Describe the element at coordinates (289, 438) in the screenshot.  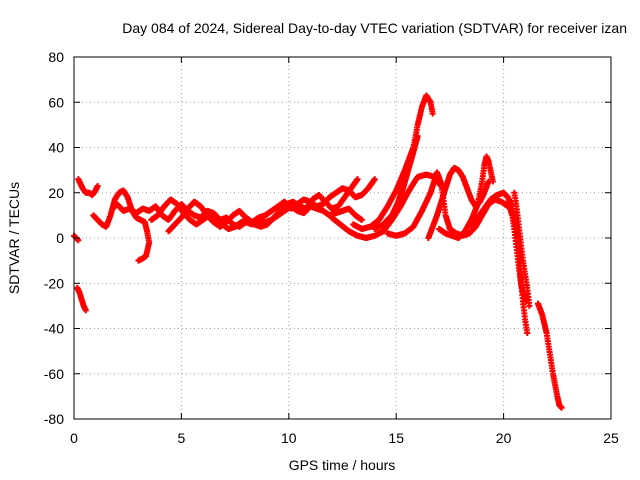
I see `x-tick-label: 10` at that location.